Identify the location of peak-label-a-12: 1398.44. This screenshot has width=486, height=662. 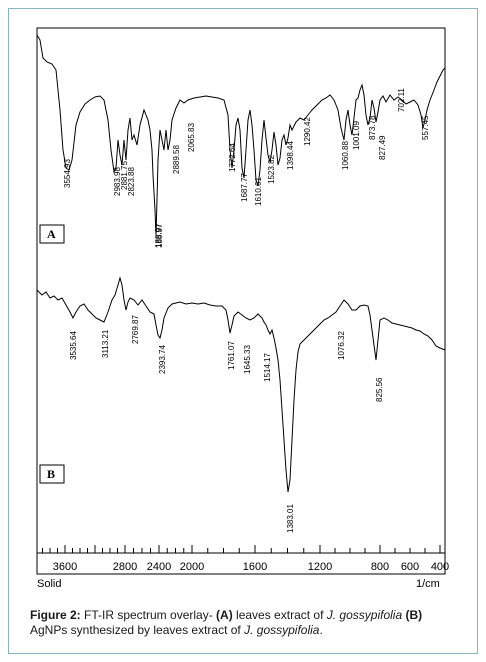
(290, 155).